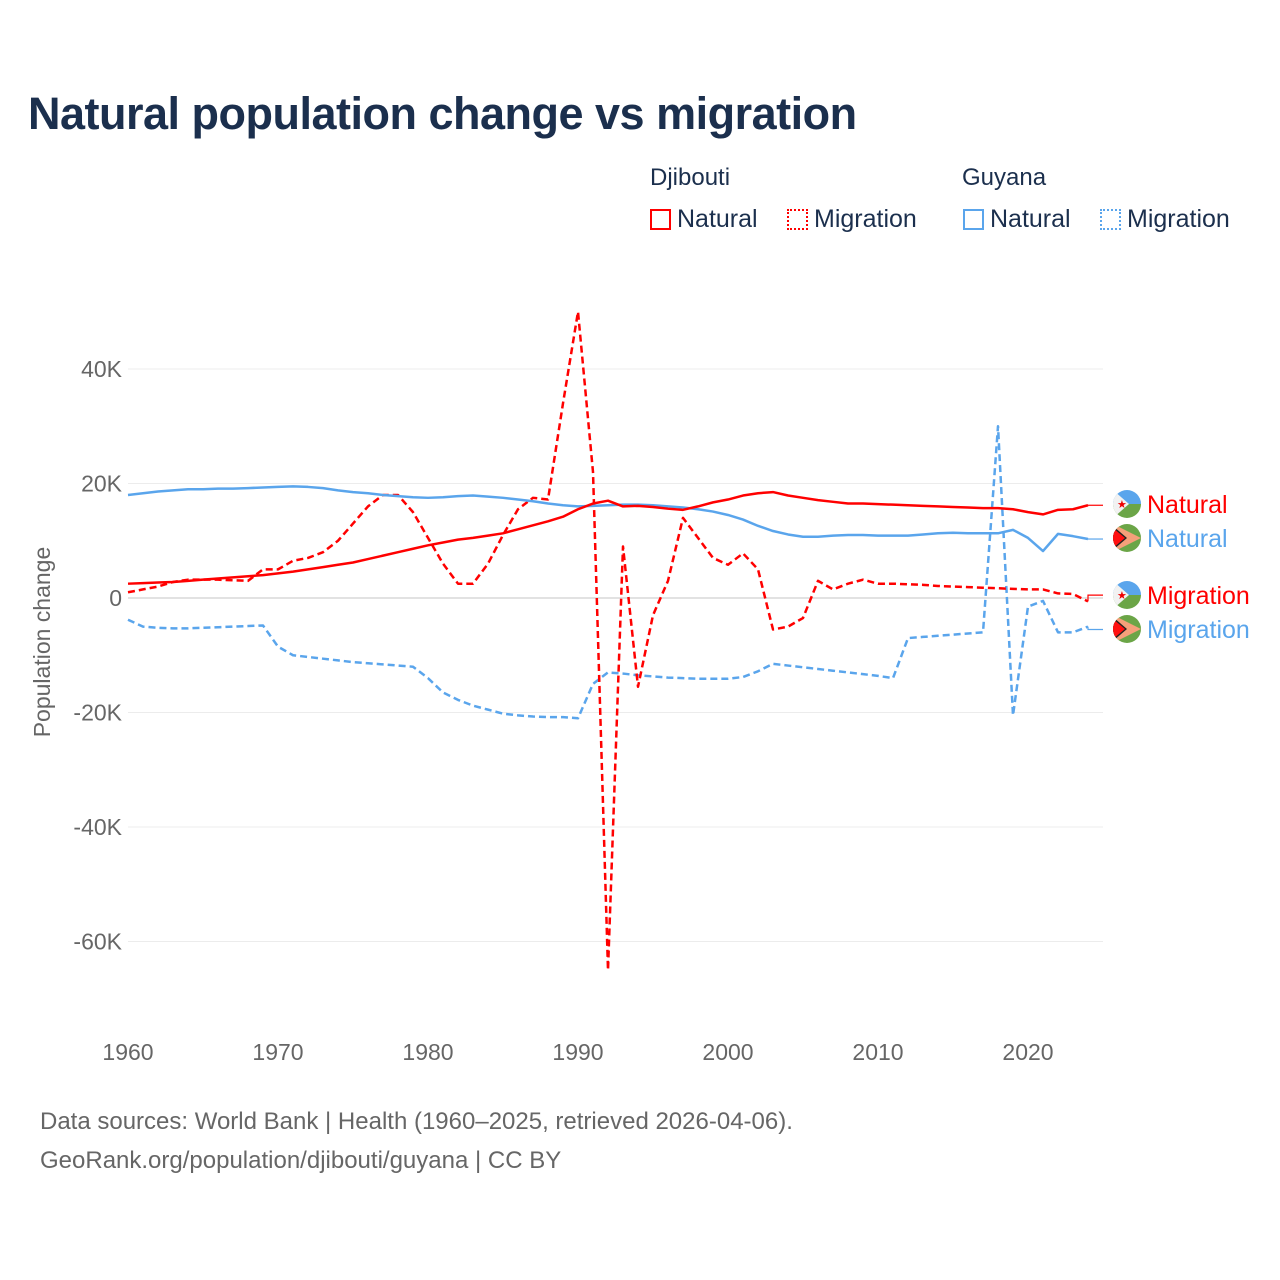 The height and width of the screenshot is (1280, 1280). I want to click on x-tick-label: 2010, so click(877, 1052).